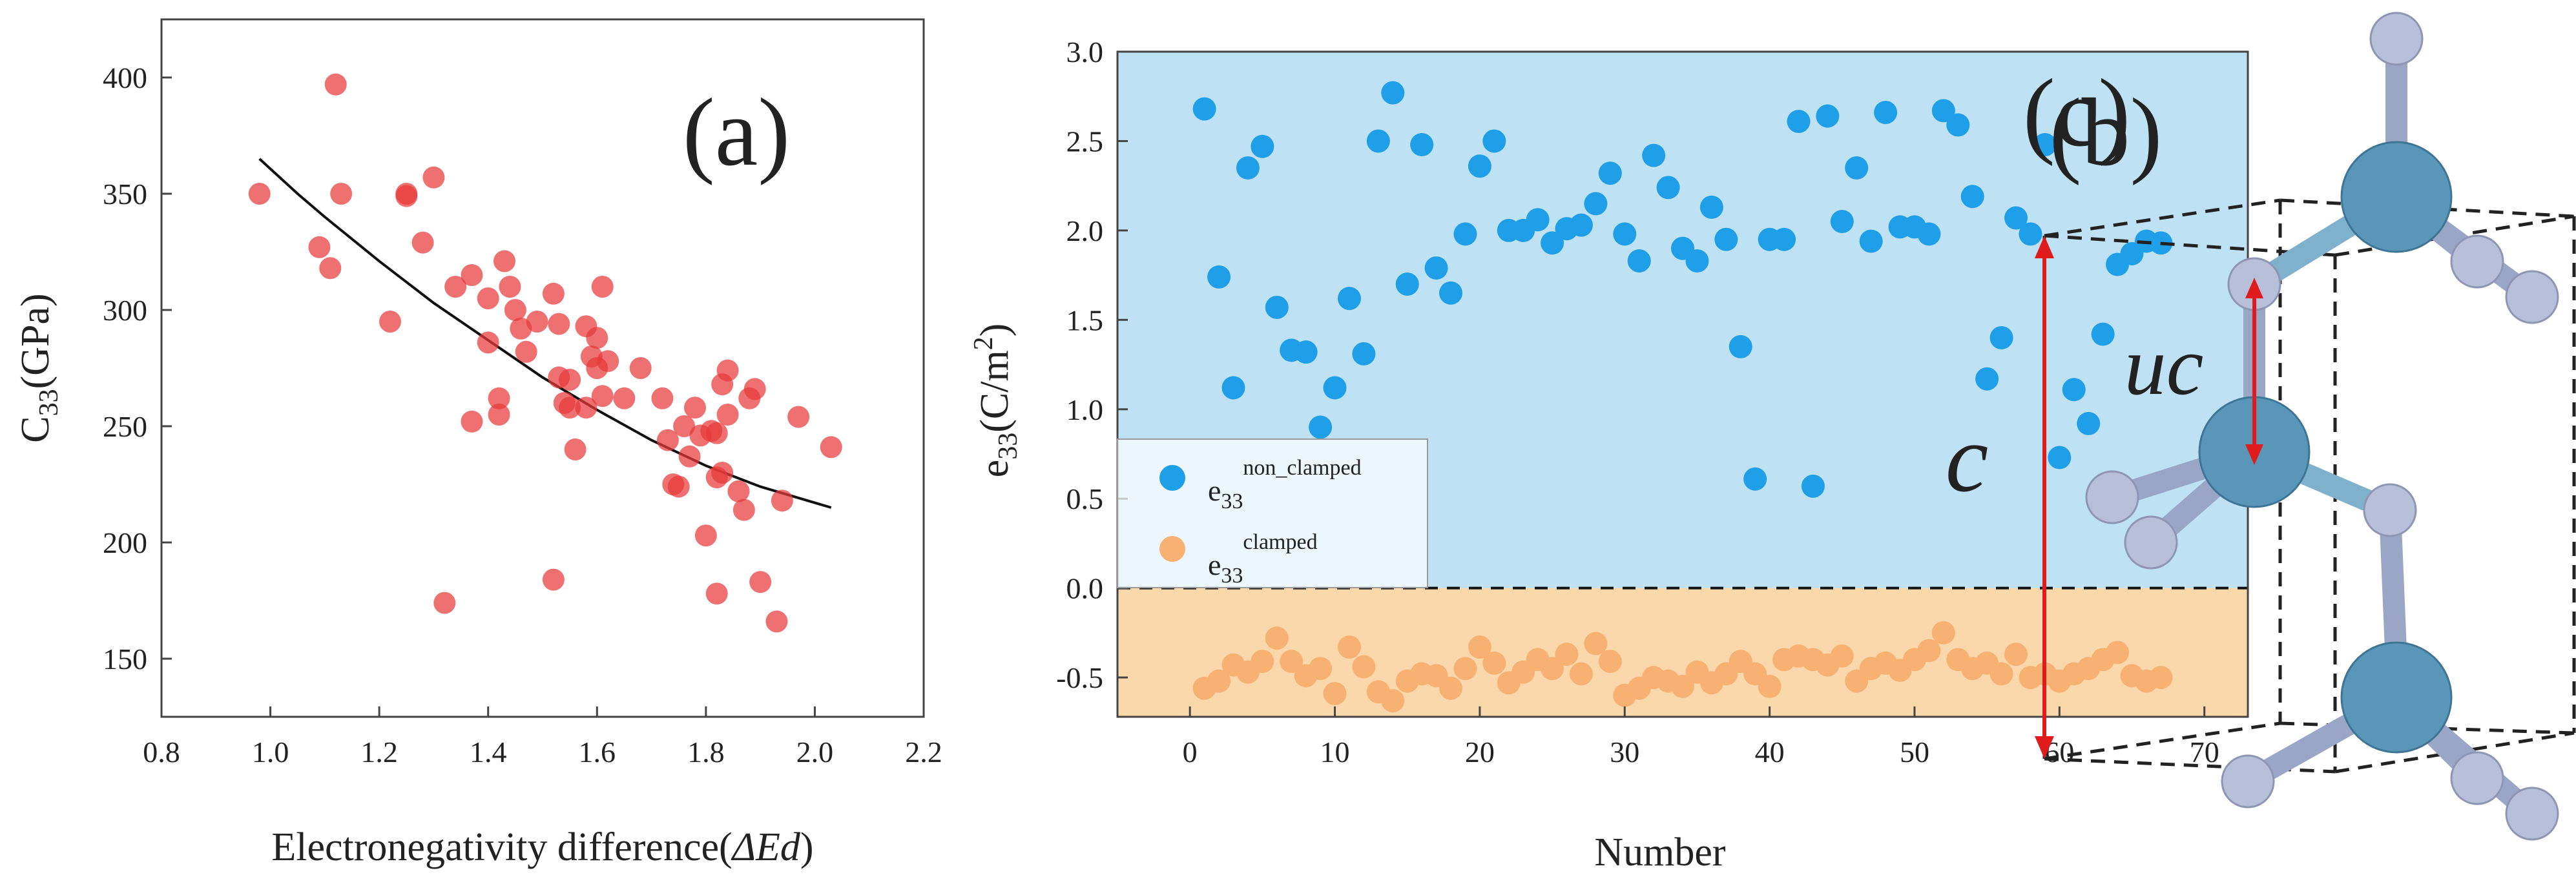  I want to click on cell-edge, so click(2162, 741).